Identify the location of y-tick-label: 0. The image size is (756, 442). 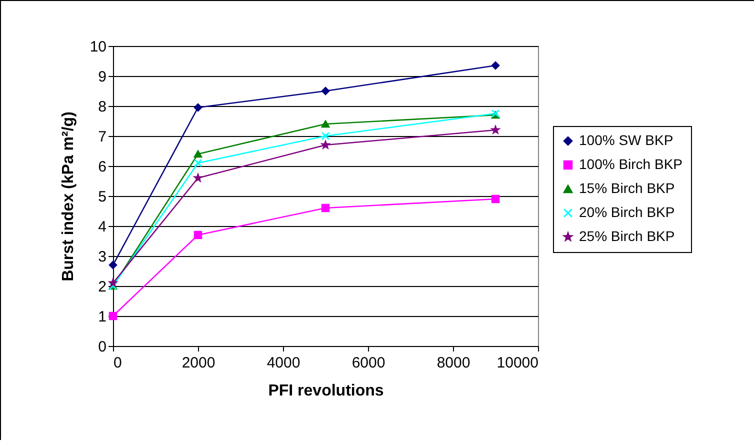
(102, 347).